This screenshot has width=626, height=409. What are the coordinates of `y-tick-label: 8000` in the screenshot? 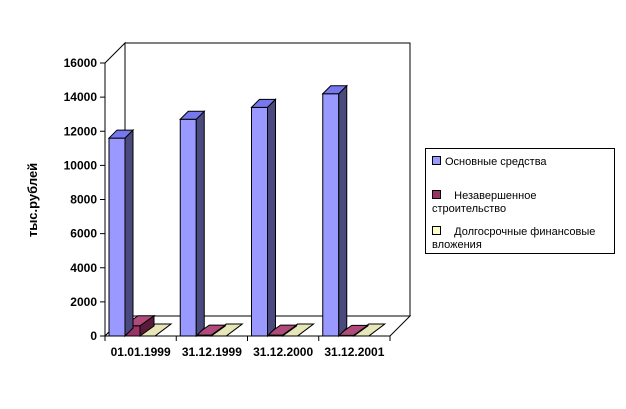 It's located at (83, 200).